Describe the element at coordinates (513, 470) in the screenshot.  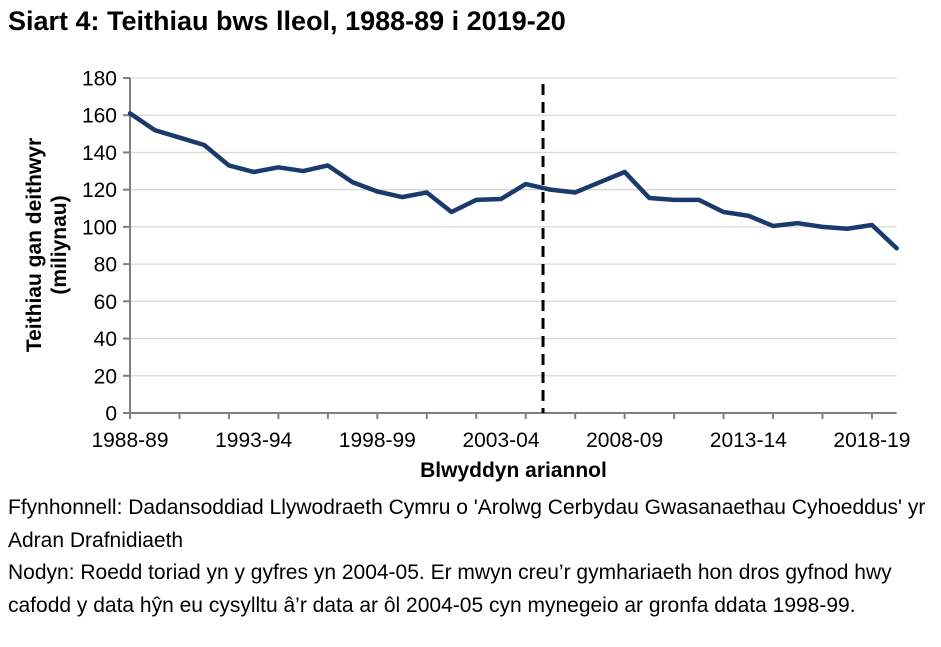
I see `x-axis-title: Blwyddyn ariannol` at that location.